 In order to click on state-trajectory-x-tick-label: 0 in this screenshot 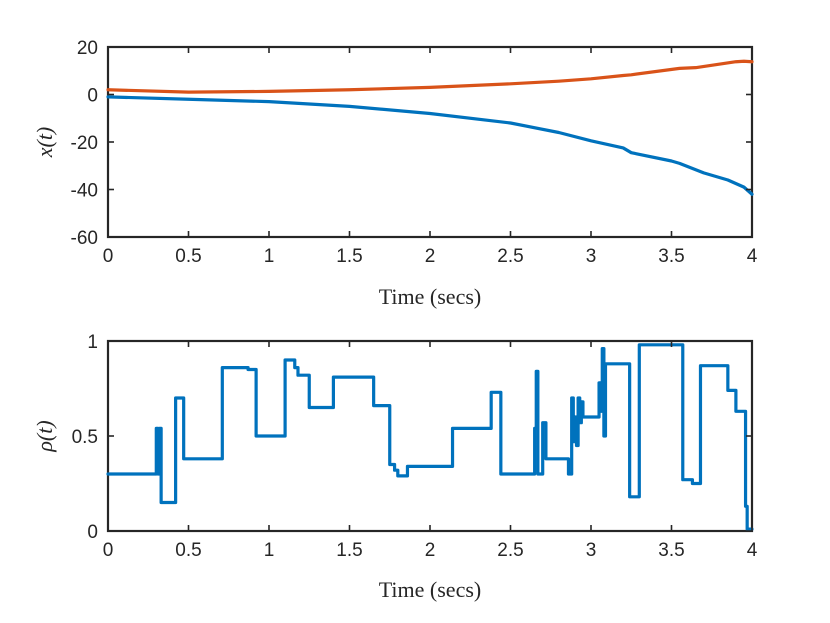, I will do `click(108, 256)`.